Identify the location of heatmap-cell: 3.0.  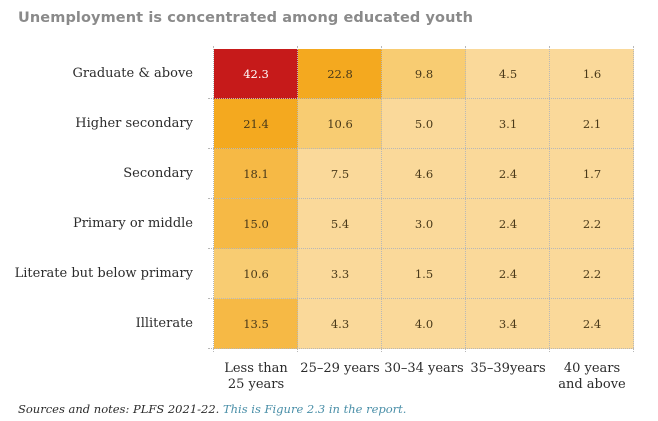
(424, 224).